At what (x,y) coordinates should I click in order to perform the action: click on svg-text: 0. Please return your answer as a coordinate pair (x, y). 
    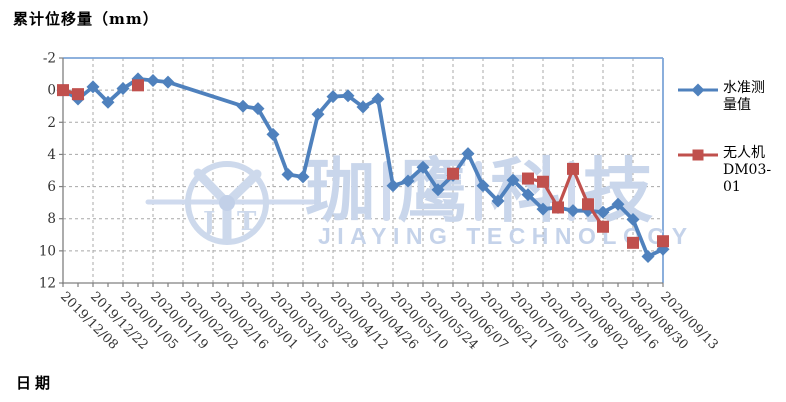
    Looking at the image, I should click on (51, 91).